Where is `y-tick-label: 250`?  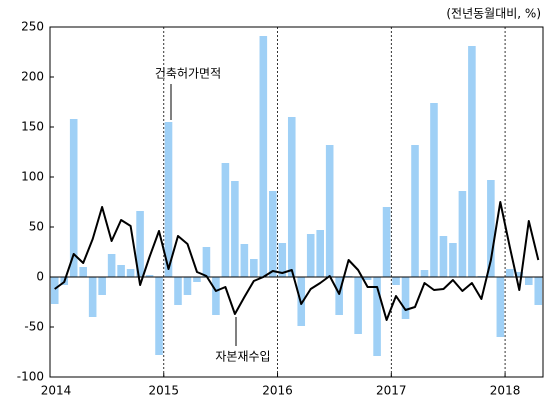
y-tick-label: 250 is located at coordinates (32, 27).